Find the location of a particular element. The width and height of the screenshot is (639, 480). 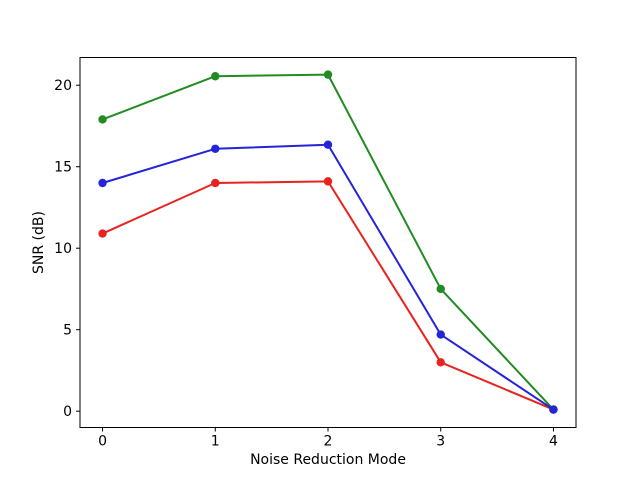

x-tick-label: 2 is located at coordinates (328, 442).